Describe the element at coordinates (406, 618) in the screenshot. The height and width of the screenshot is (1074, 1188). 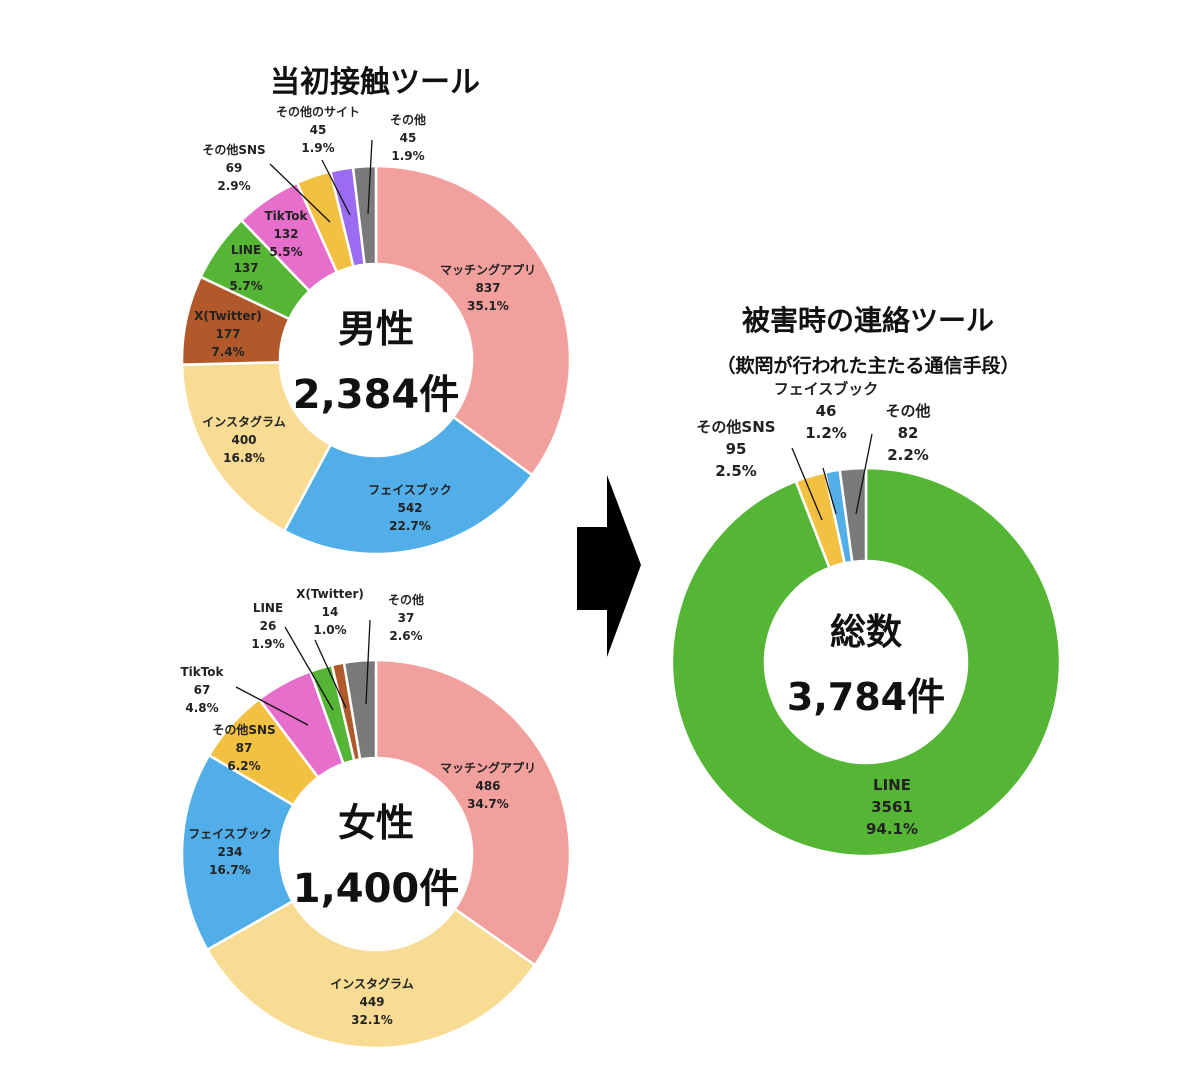
I see `slice-label-value: 37` at that location.